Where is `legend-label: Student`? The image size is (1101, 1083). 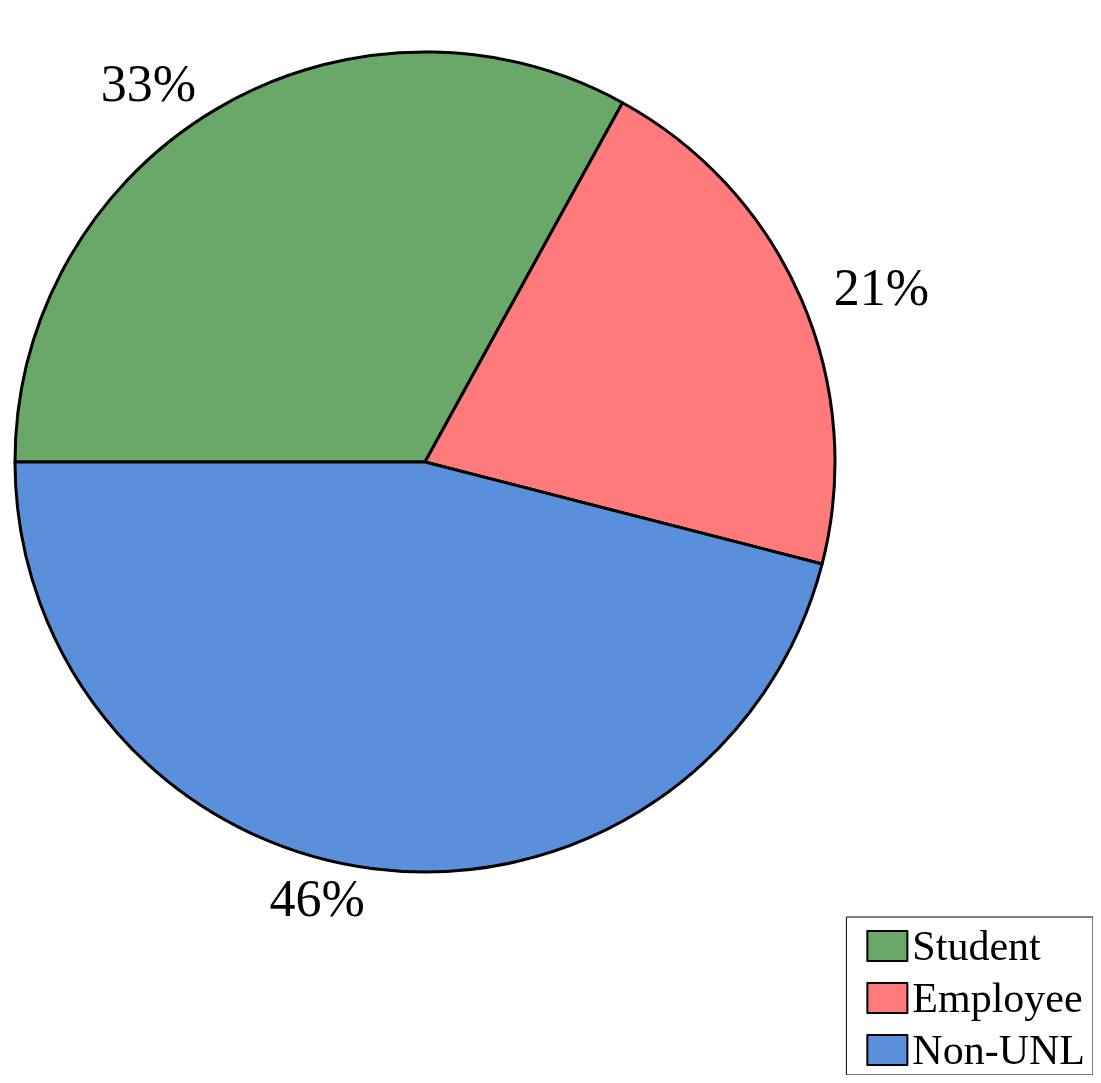
legend-label: Student is located at coordinates (977, 946).